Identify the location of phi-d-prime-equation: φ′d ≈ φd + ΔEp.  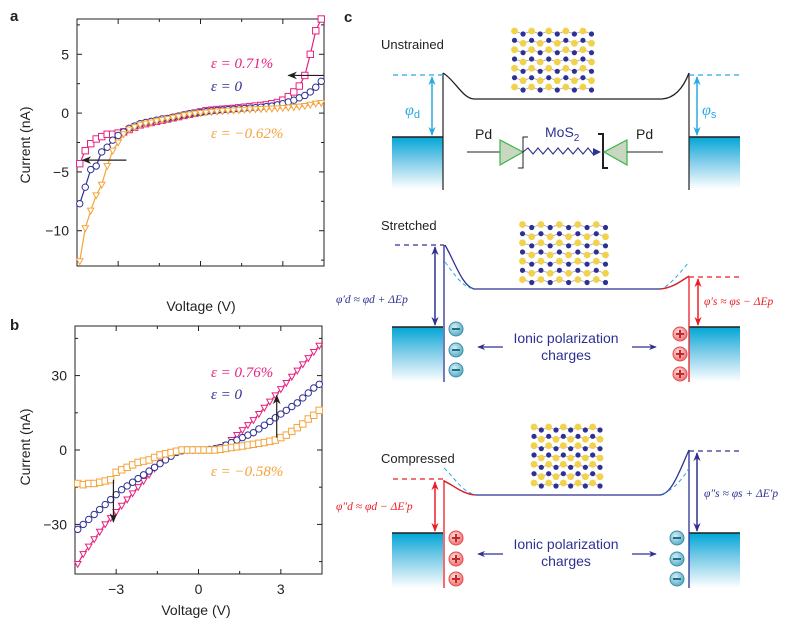
(372, 300).